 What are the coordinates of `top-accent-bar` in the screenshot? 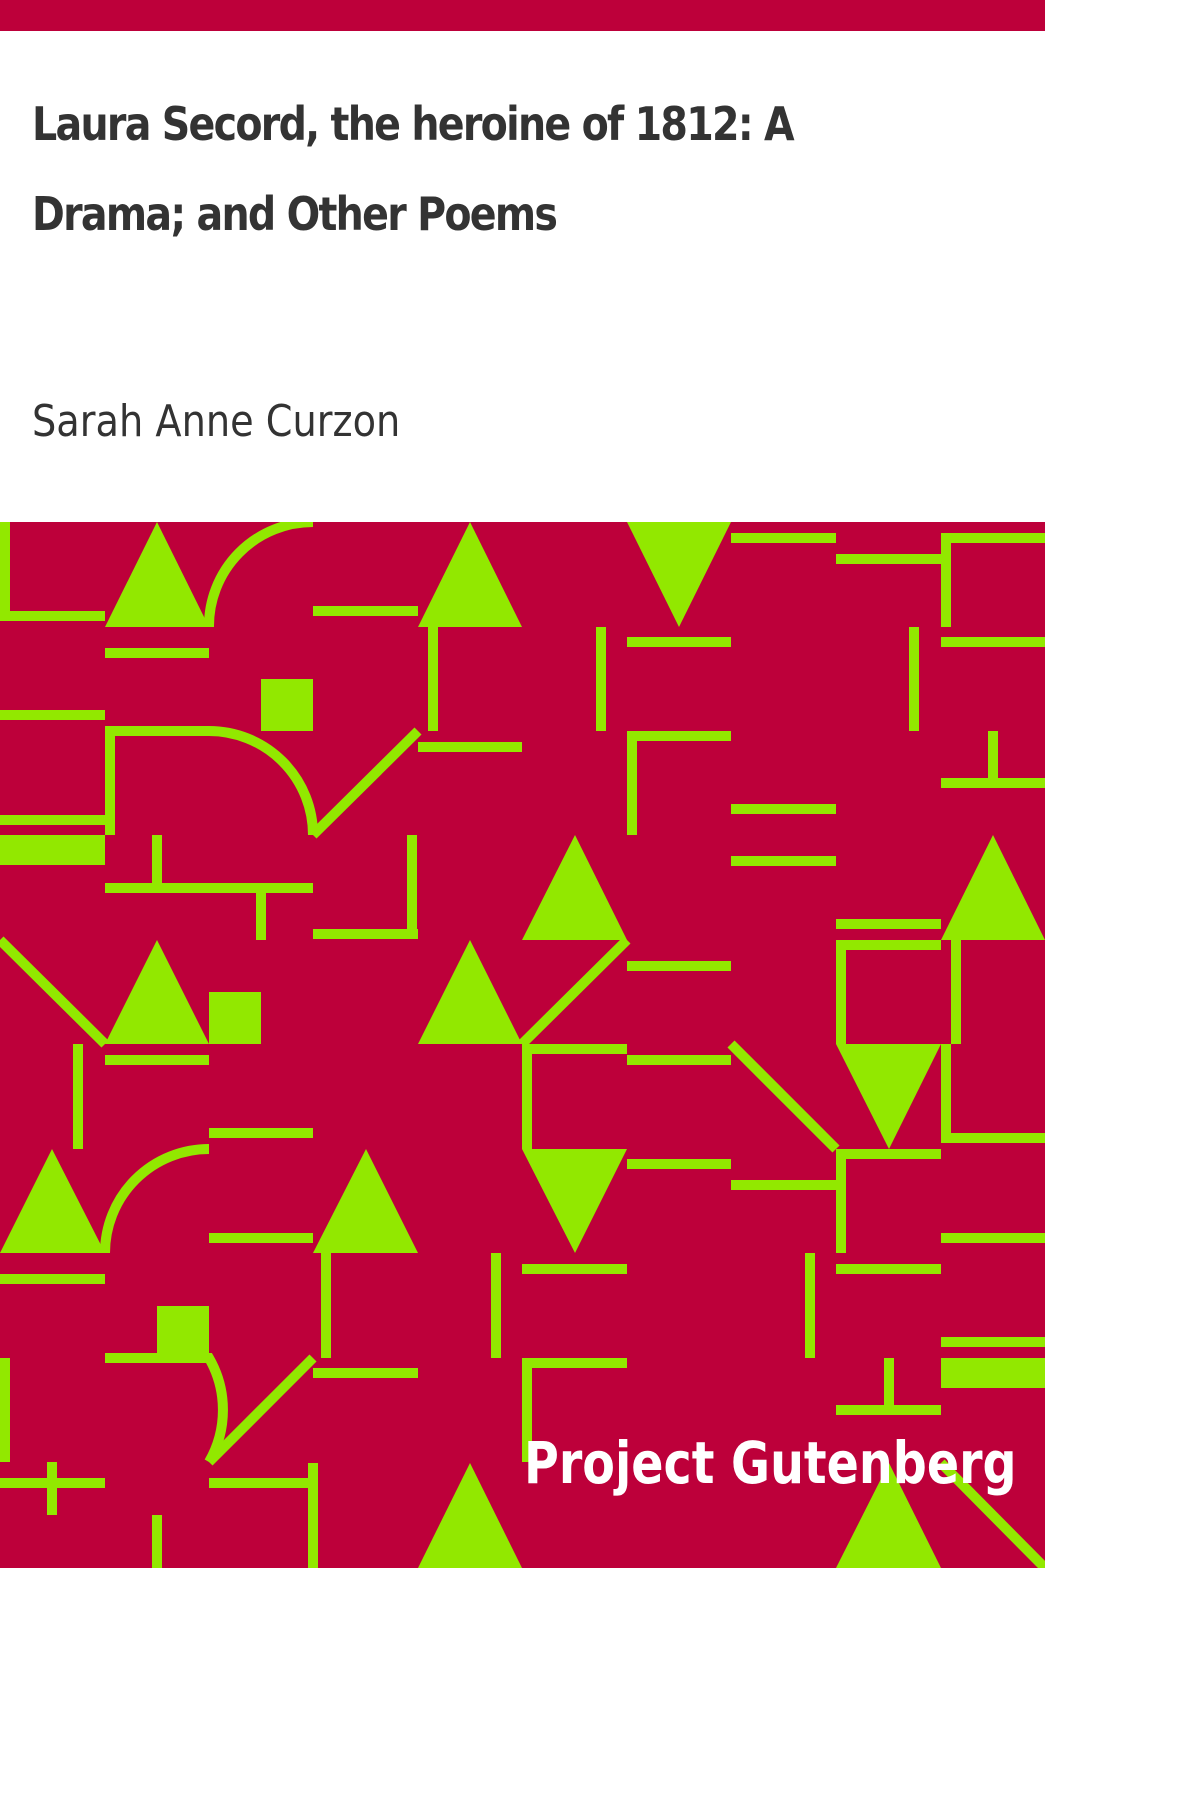 It's located at (522, 15).